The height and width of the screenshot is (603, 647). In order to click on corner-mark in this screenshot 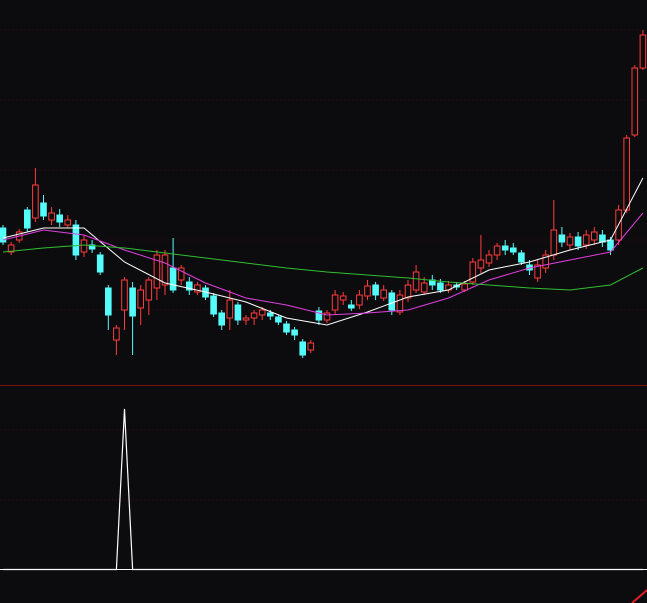, I will do `click(639, 596)`.